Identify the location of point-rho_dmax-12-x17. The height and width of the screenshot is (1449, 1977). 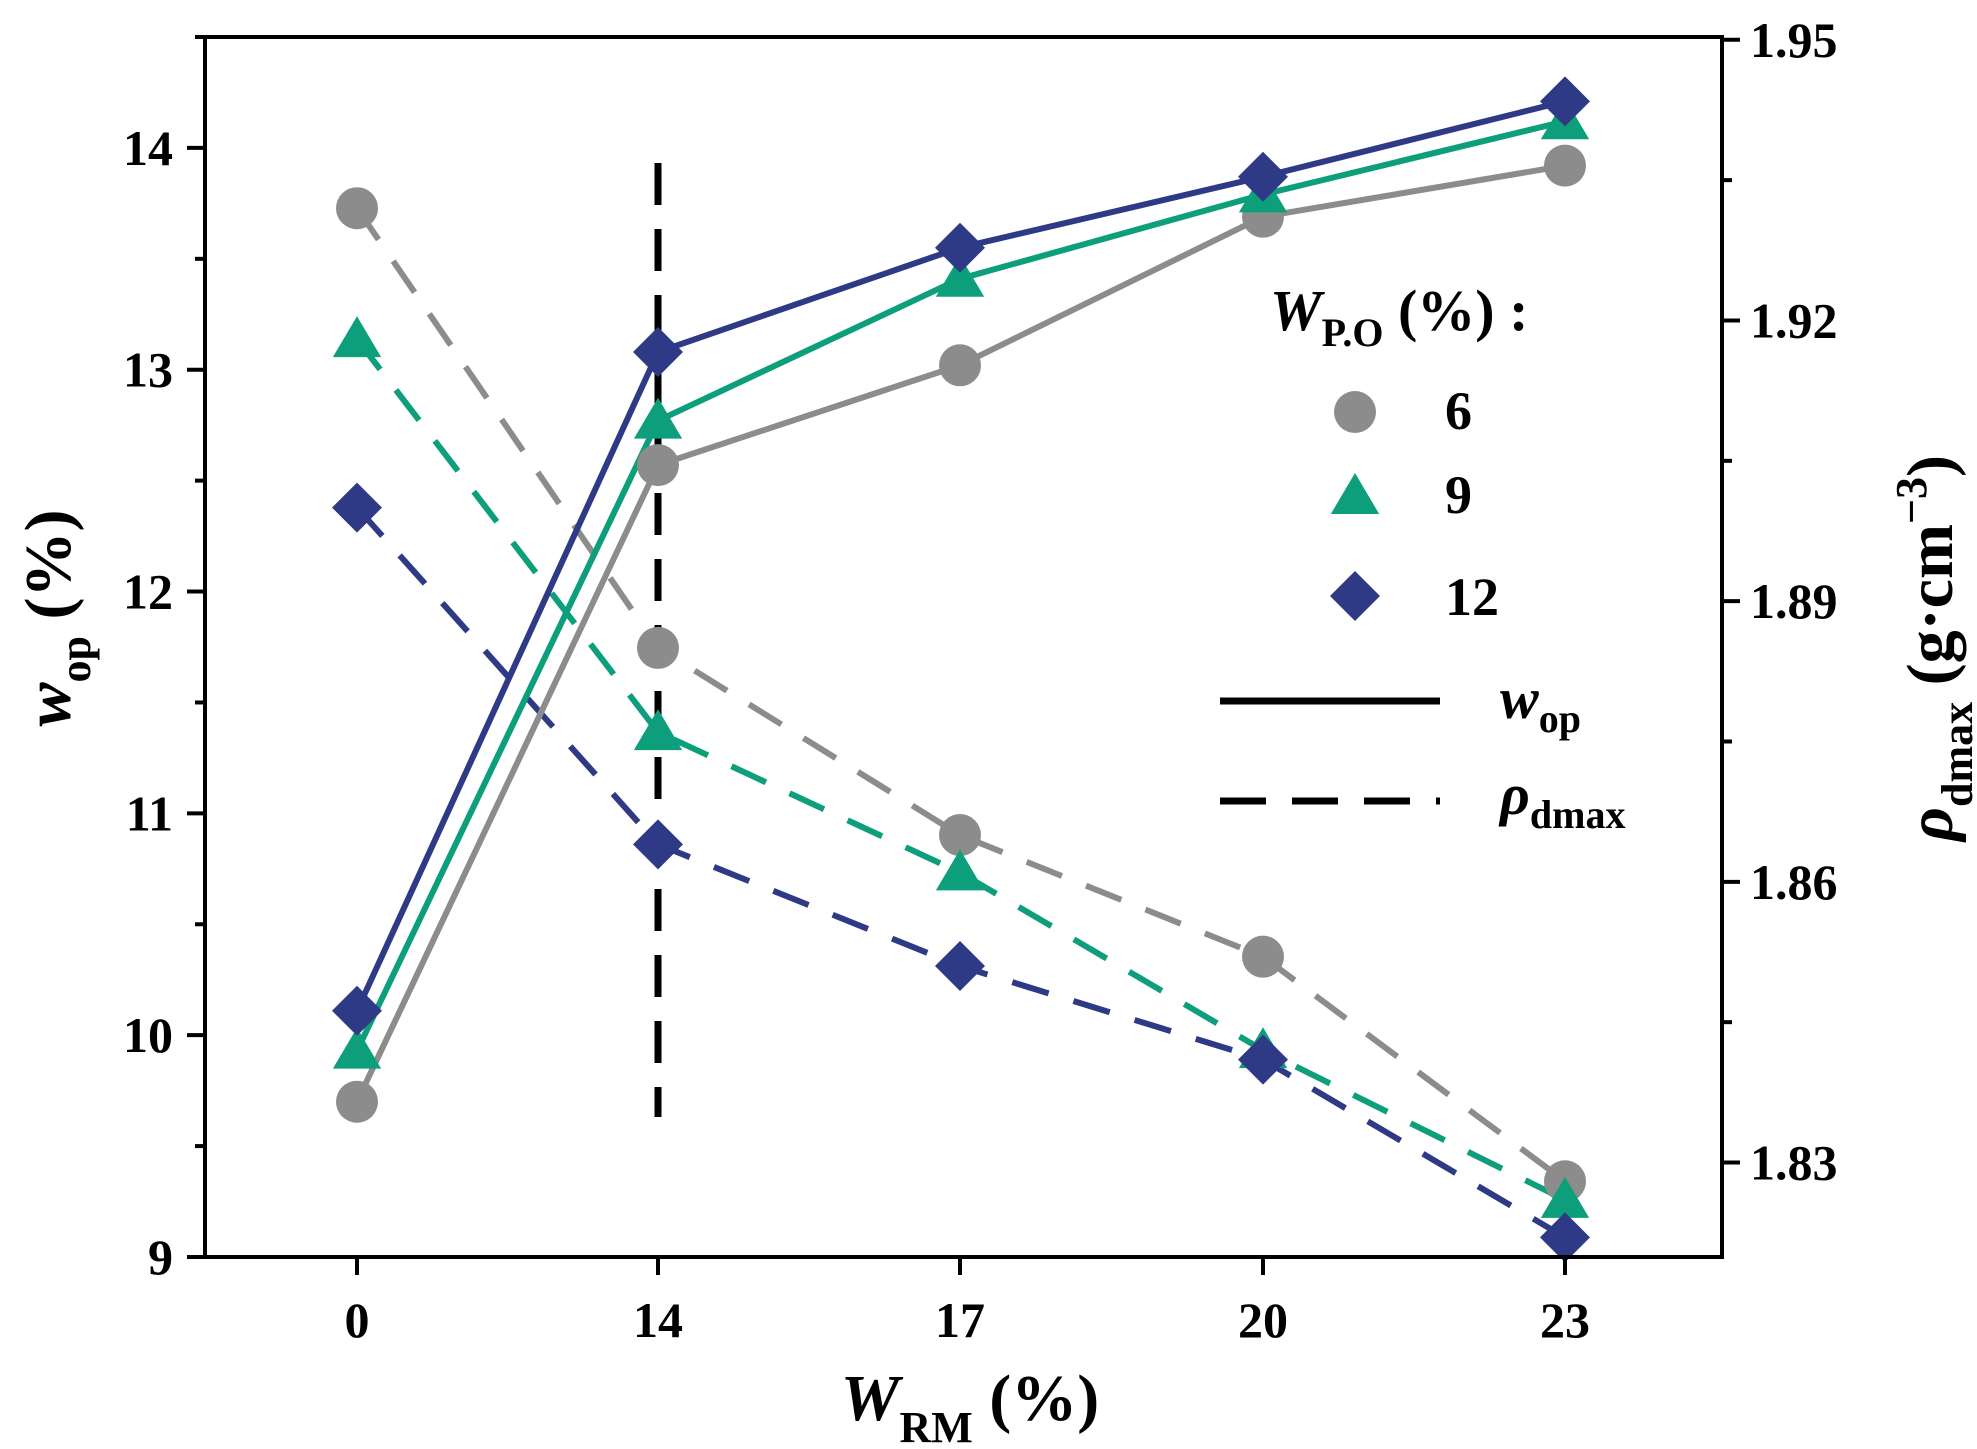
(960, 966).